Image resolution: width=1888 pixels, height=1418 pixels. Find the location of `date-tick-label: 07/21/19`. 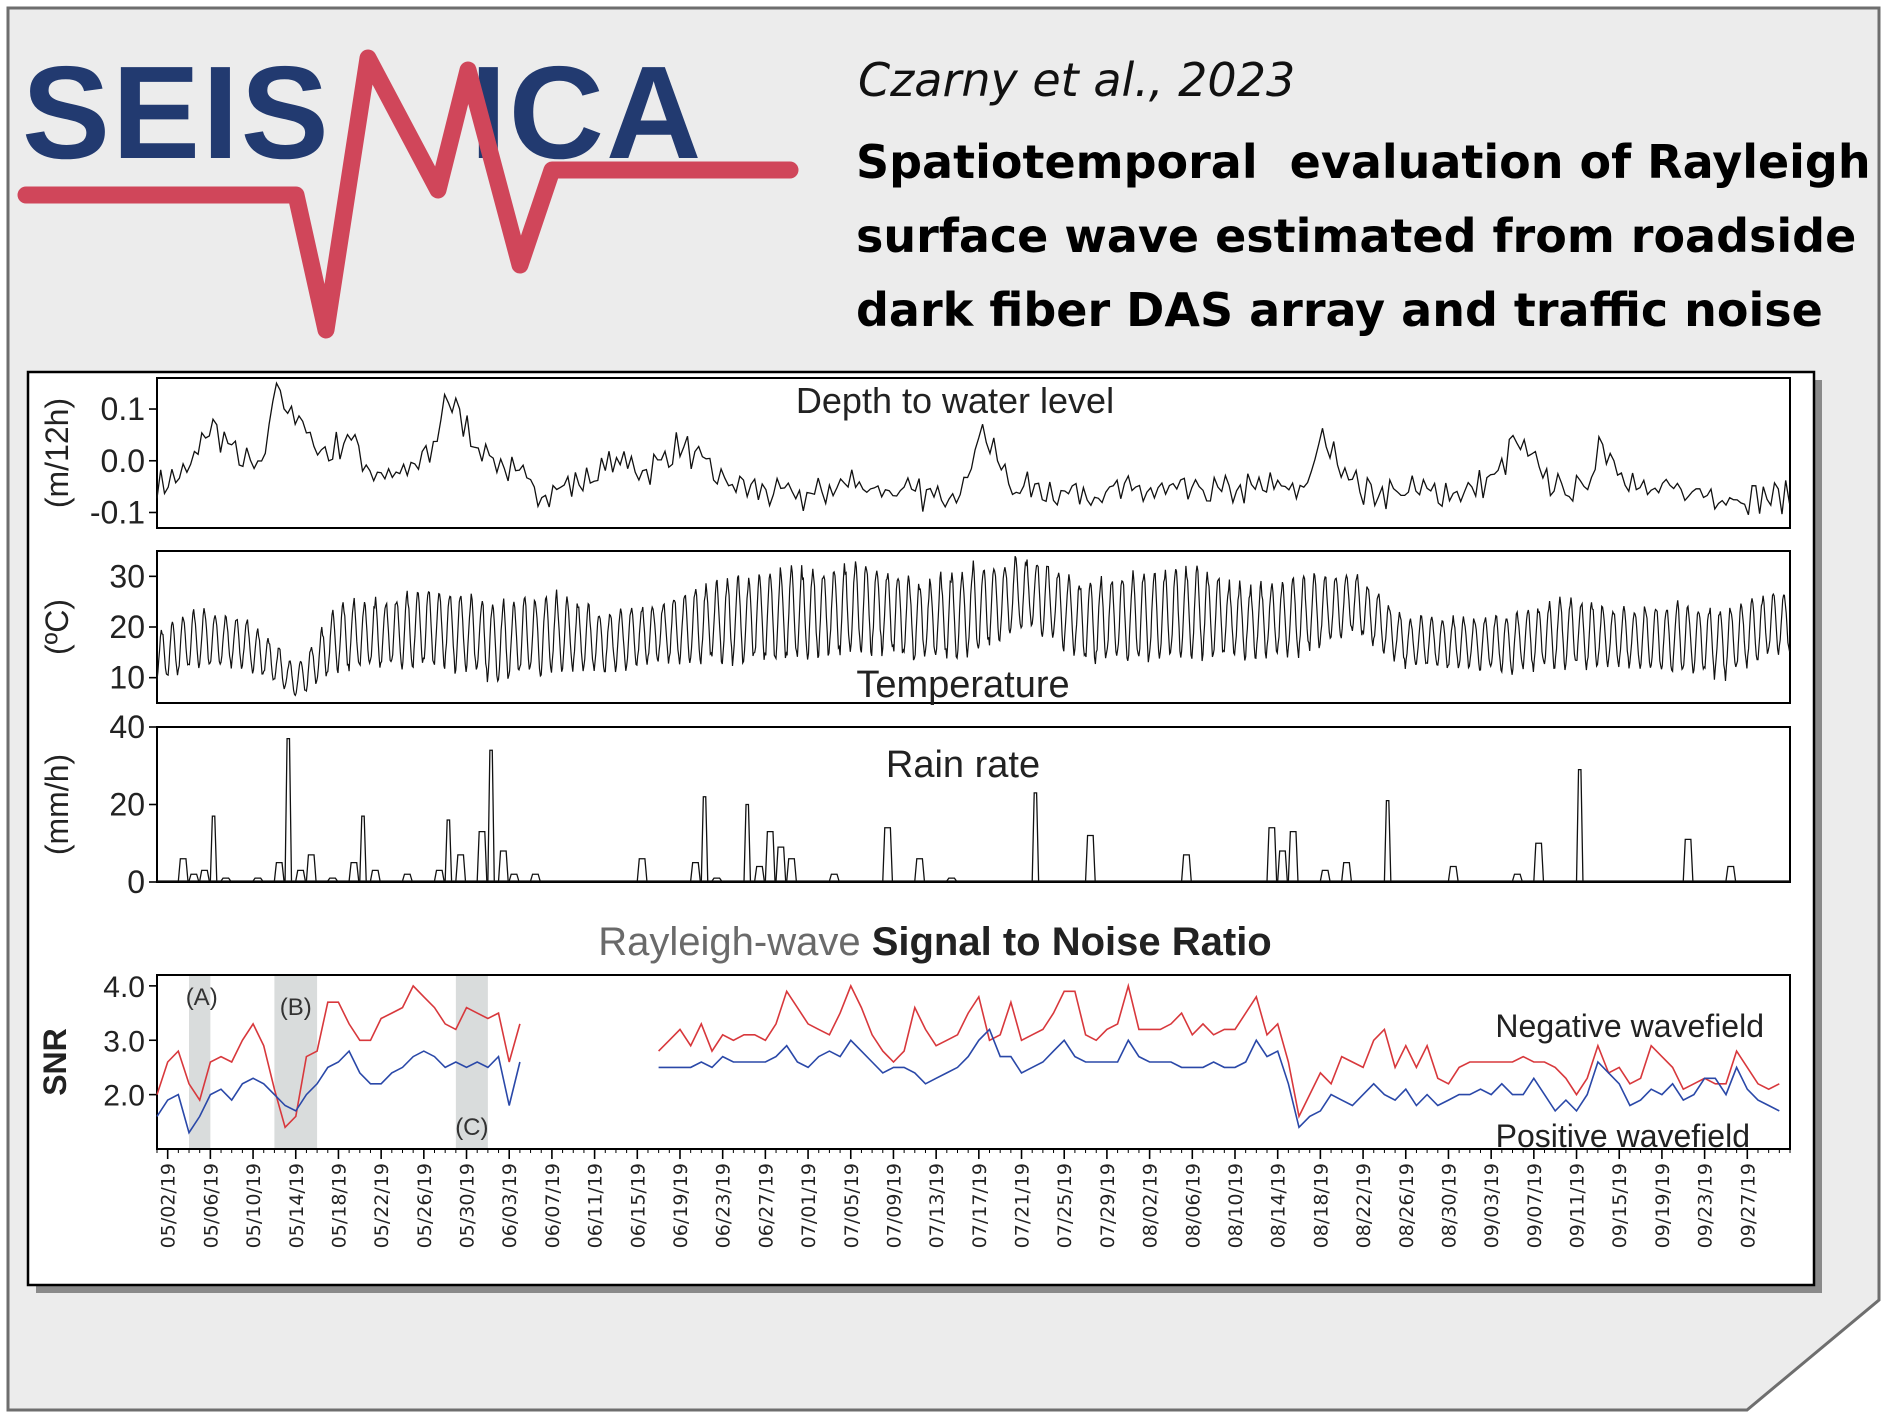

date-tick-label: 07/21/19 is located at coordinates (1023, 1205).